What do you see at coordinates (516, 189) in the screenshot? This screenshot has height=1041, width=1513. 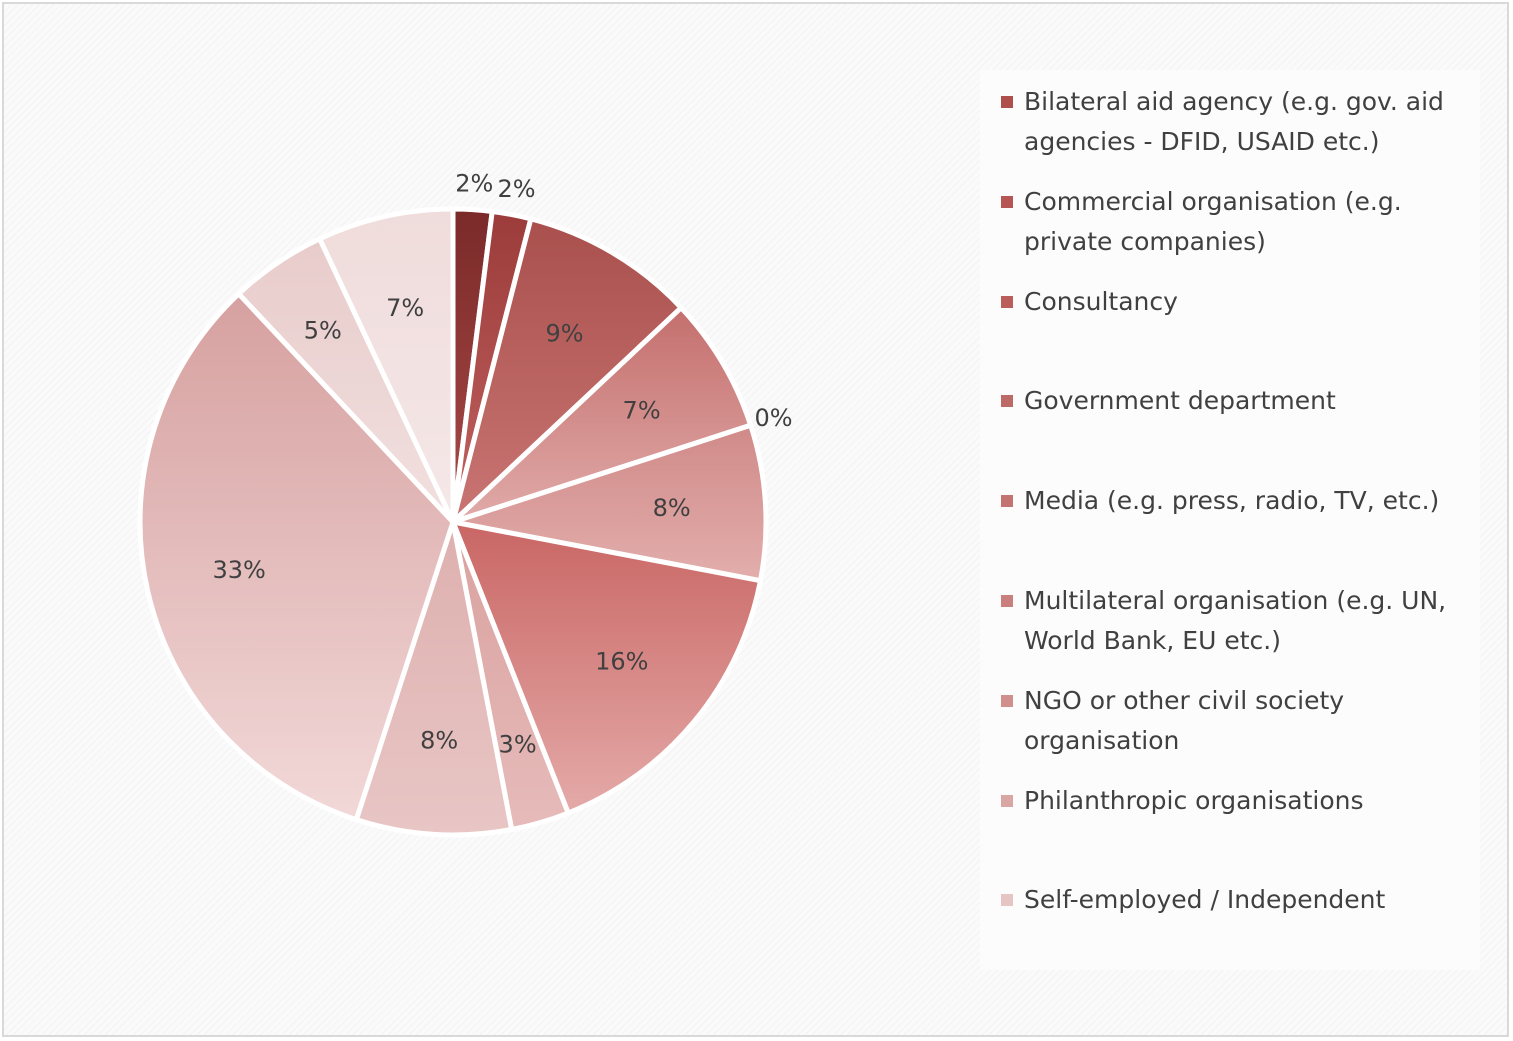 I see `data-label-2: 2%` at bounding box center [516, 189].